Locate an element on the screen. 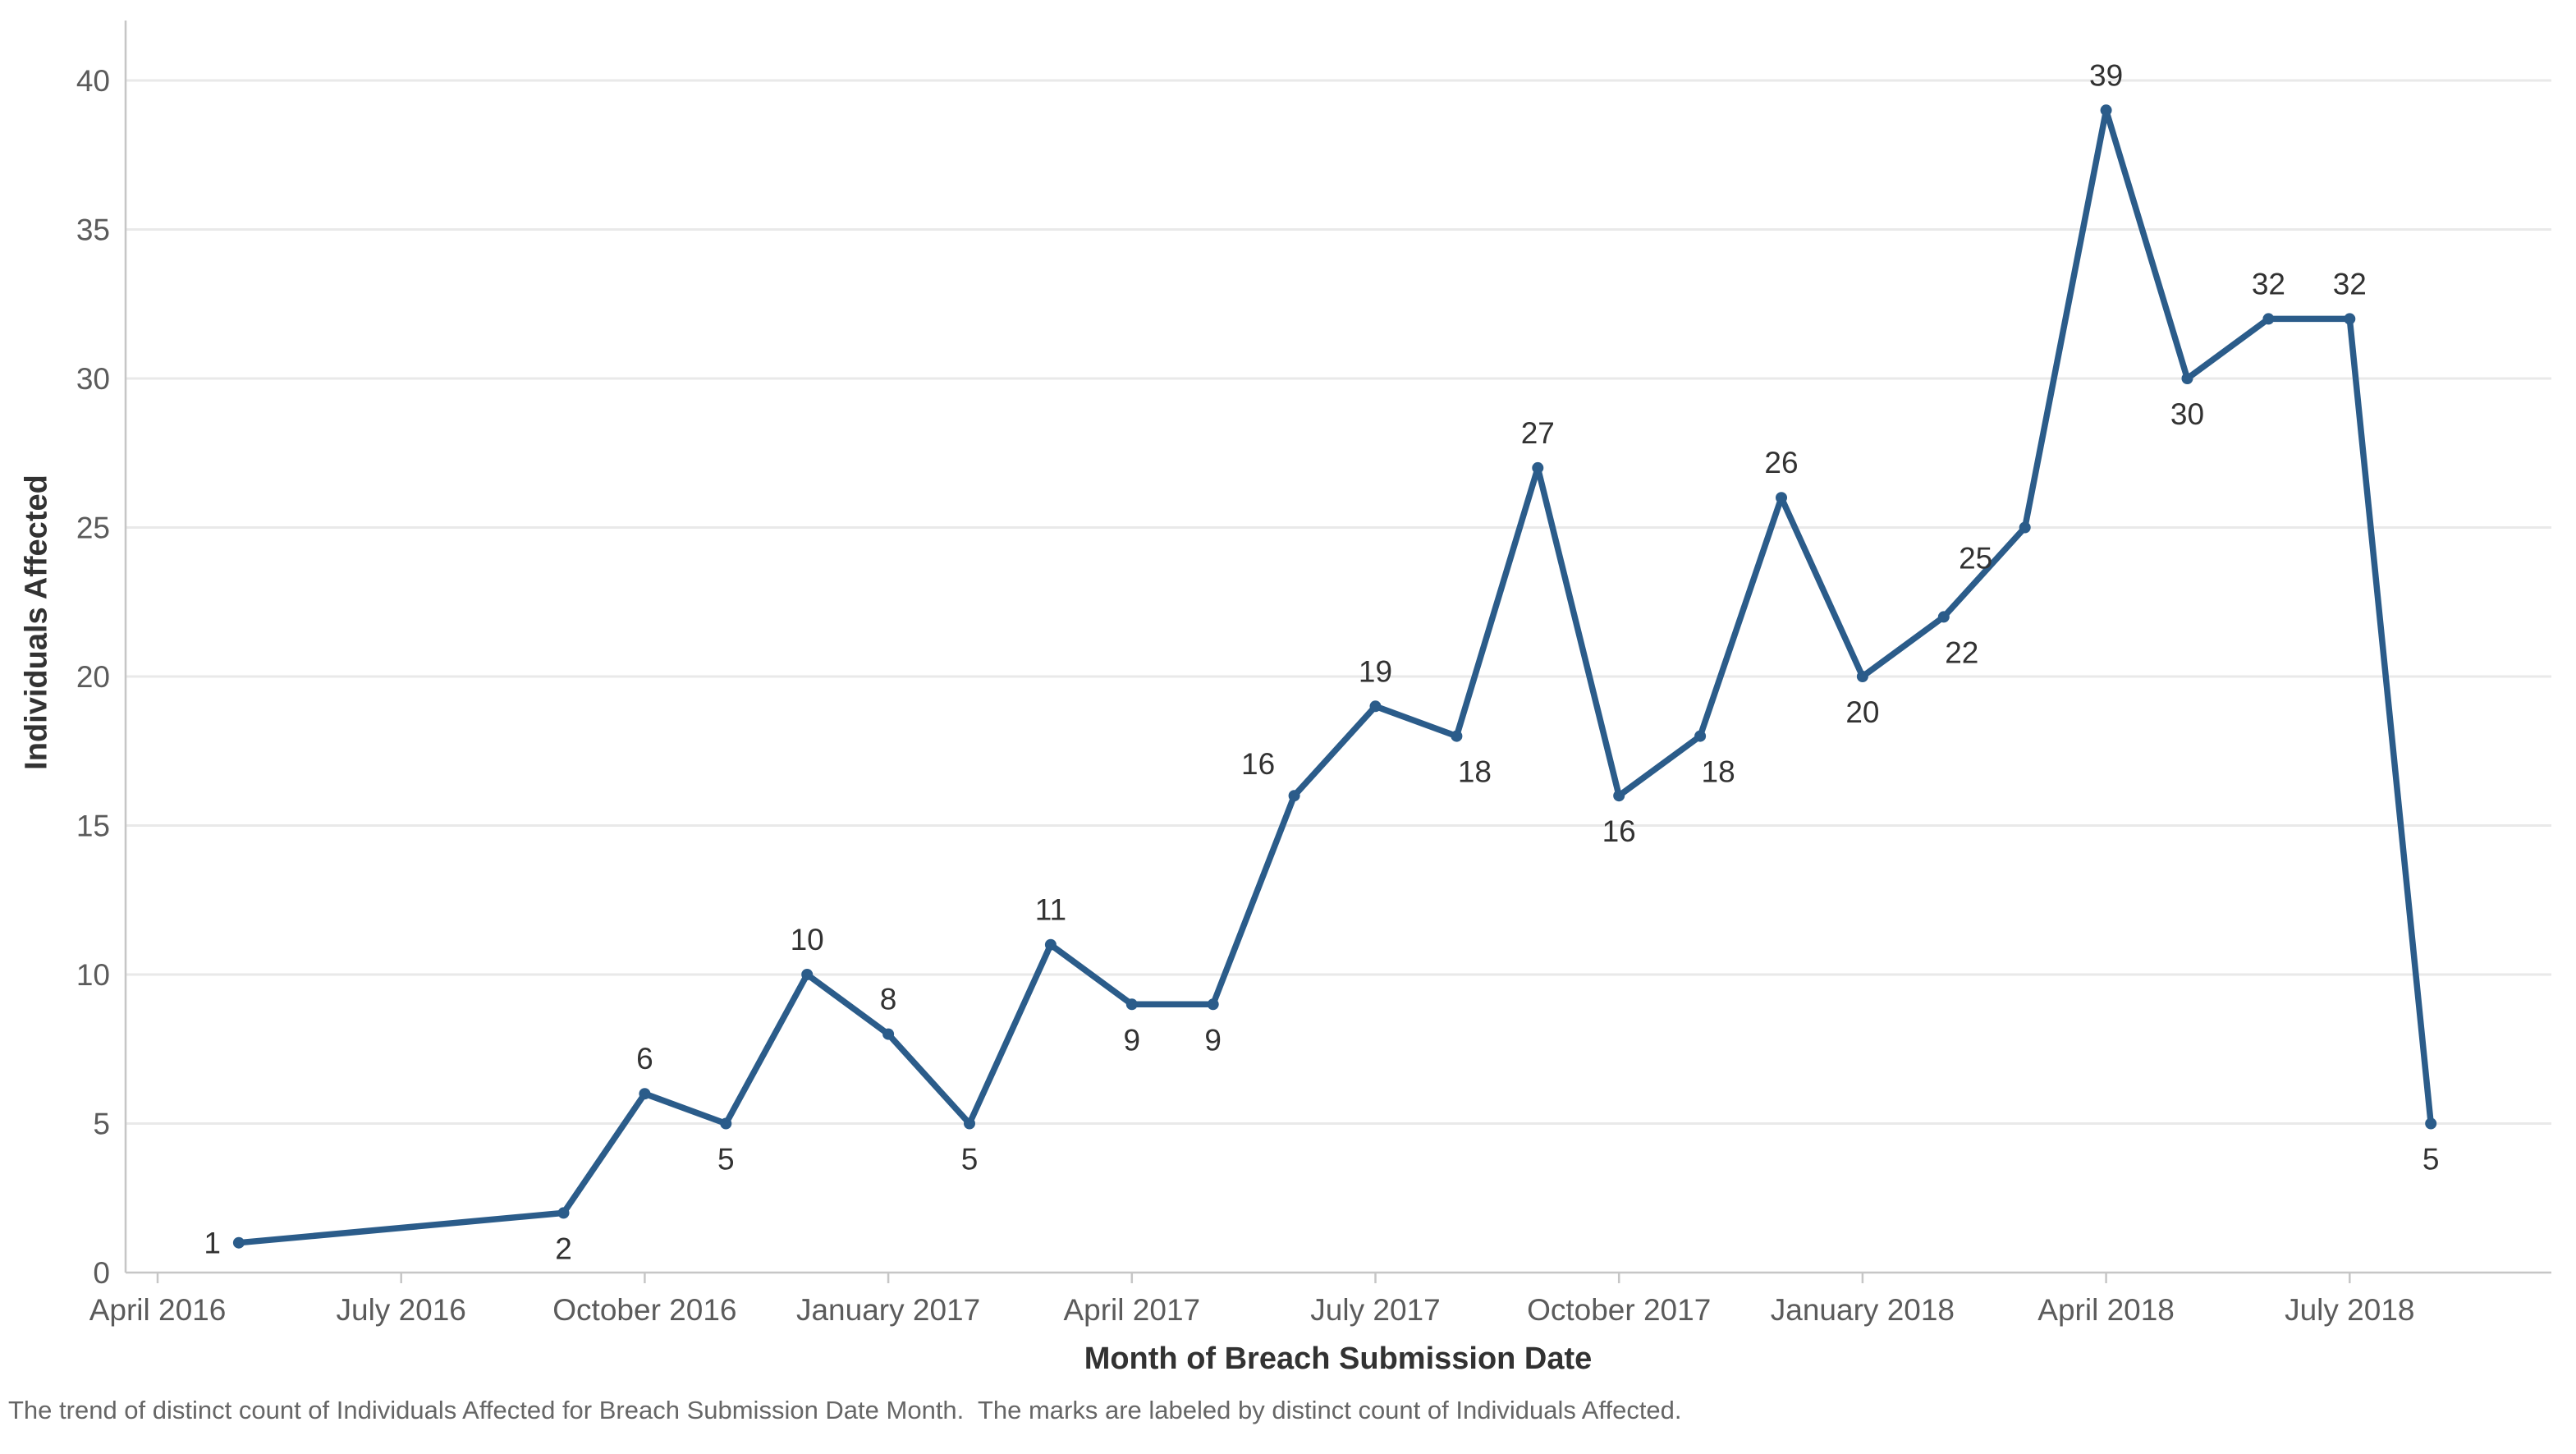 The image size is (2576, 1454). y-tick-label: 0 is located at coordinates (101, 1273).